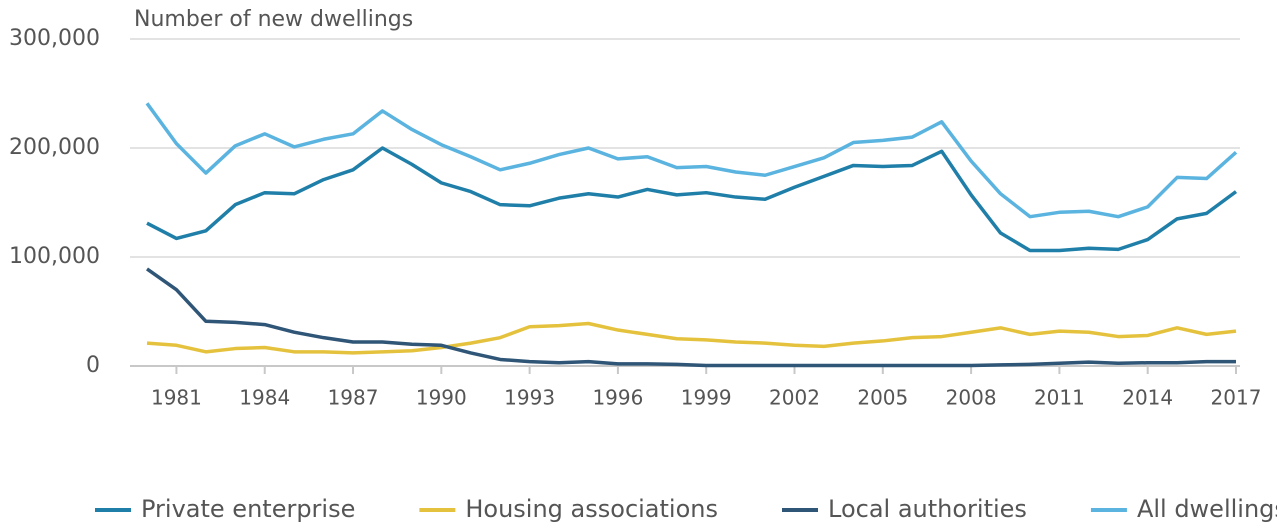 The width and height of the screenshot is (1277, 526). What do you see at coordinates (617, 398) in the screenshot?
I see `x-tick-label: 1996` at bounding box center [617, 398].